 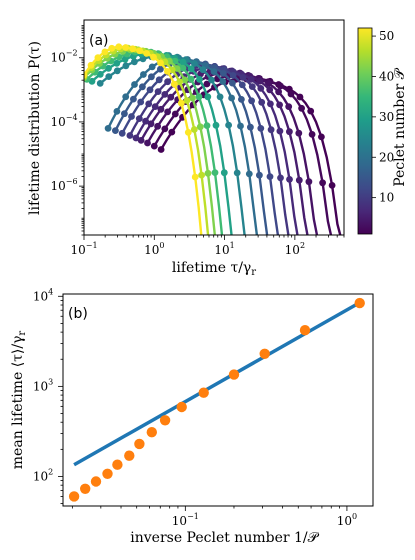 I want to click on colorbar-label: Peclet number 𝒫, so click(x=400, y=126).